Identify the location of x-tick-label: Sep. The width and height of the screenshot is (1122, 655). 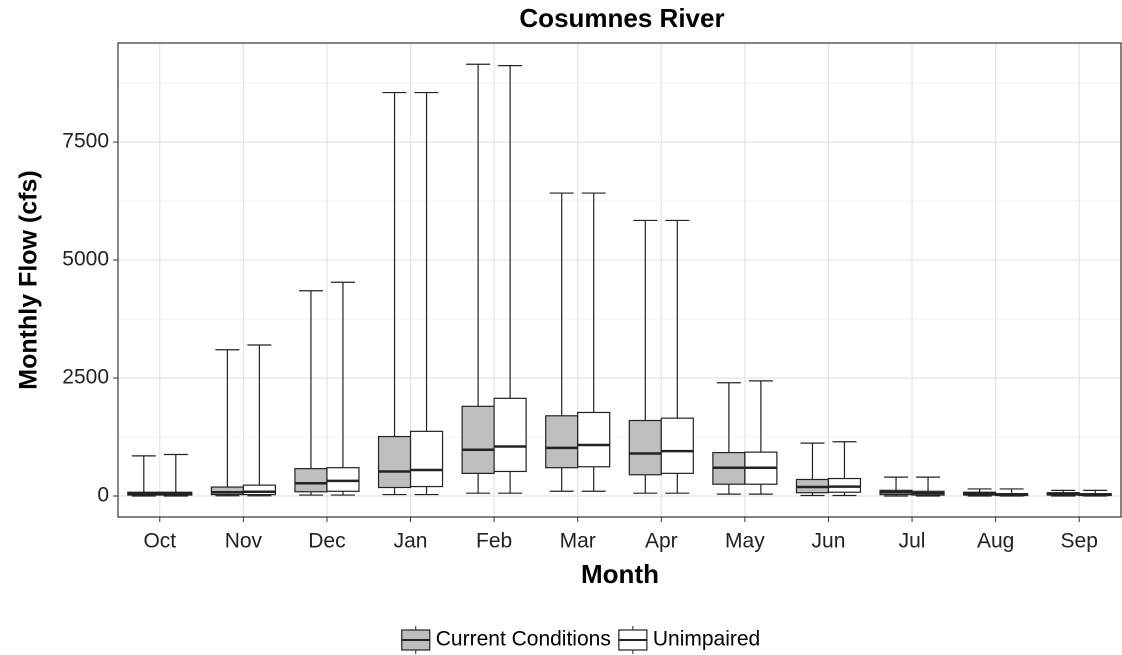
(1079, 541).